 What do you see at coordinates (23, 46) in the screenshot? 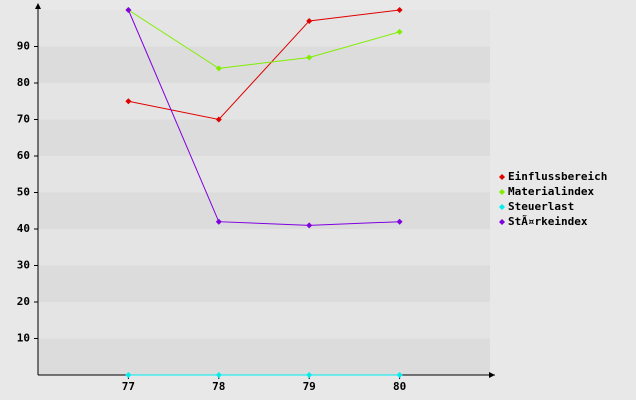
I see `y-tick-label: 90` at bounding box center [23, 46].